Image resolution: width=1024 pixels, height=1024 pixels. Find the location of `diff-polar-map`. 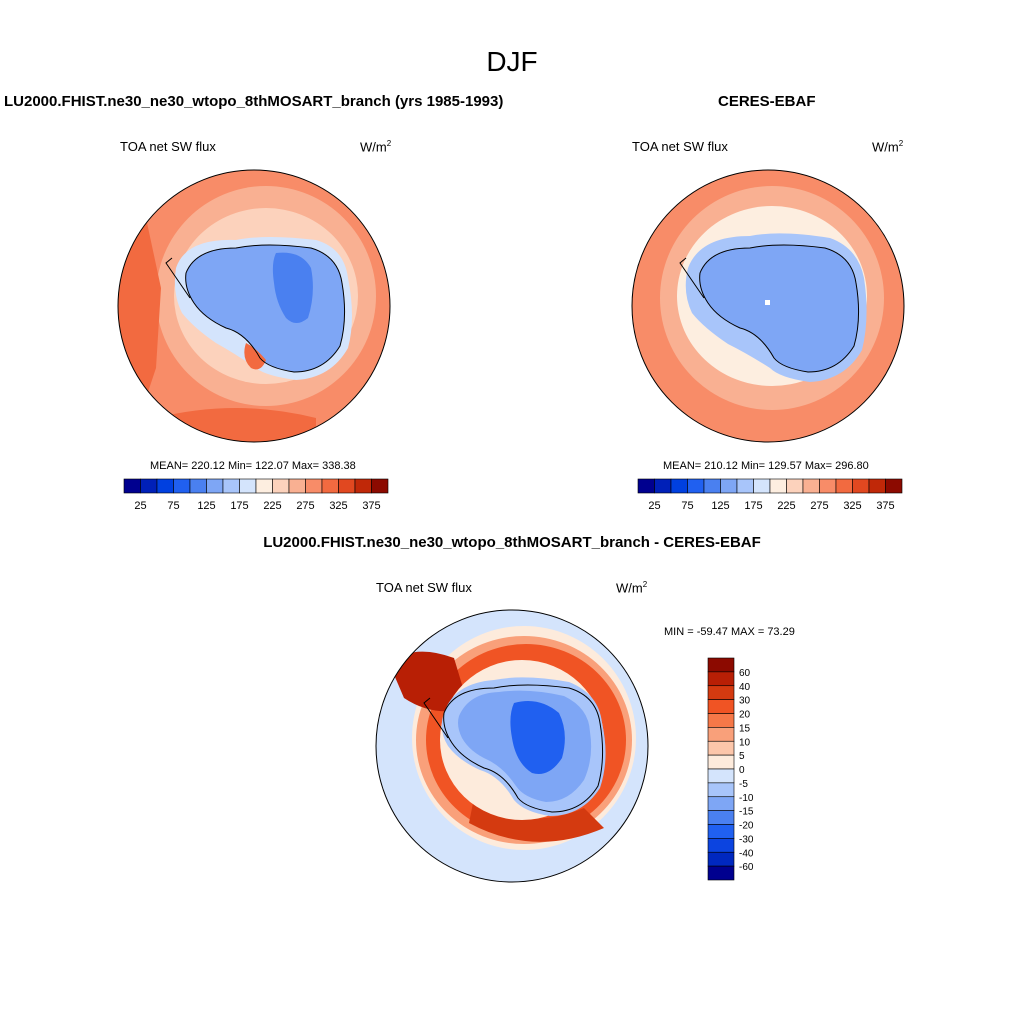

diff-polar-map is located at coordinates (512, 746).